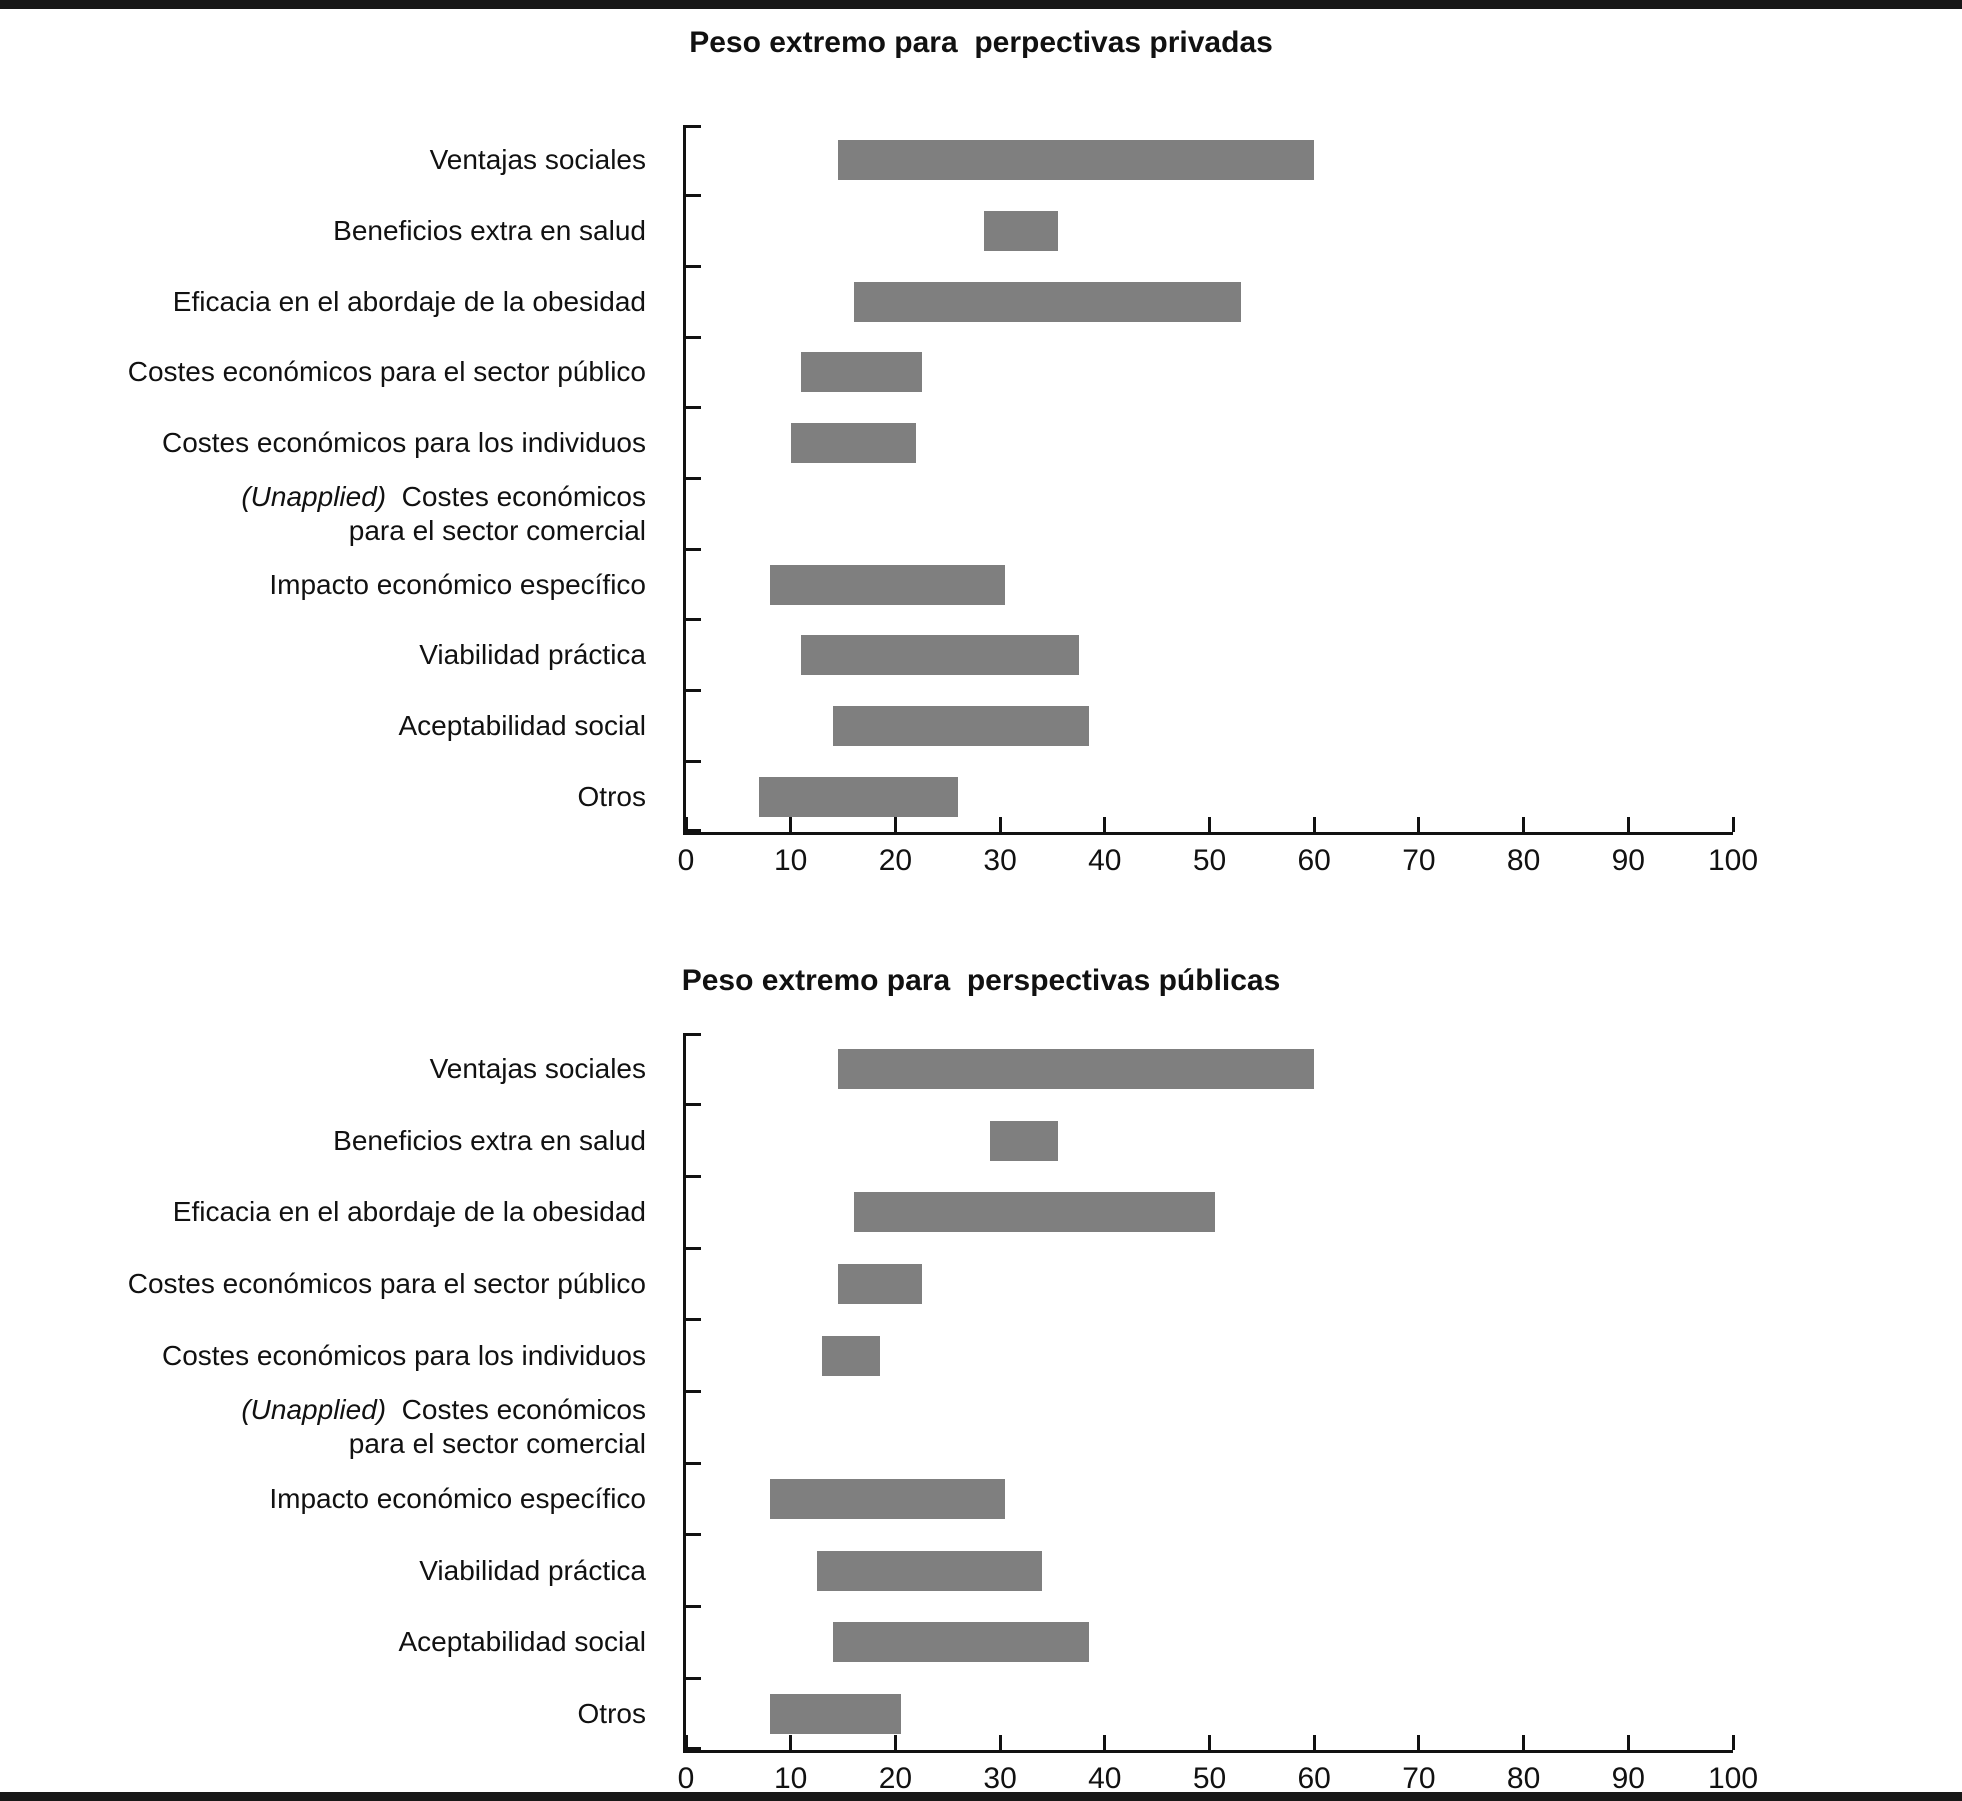 The width and height of the screenshot is (1962, 1801). What do you see at coordinates (981, 4) in the screenshot?
I see `top-rule-line` at bounding box center [981, 4].